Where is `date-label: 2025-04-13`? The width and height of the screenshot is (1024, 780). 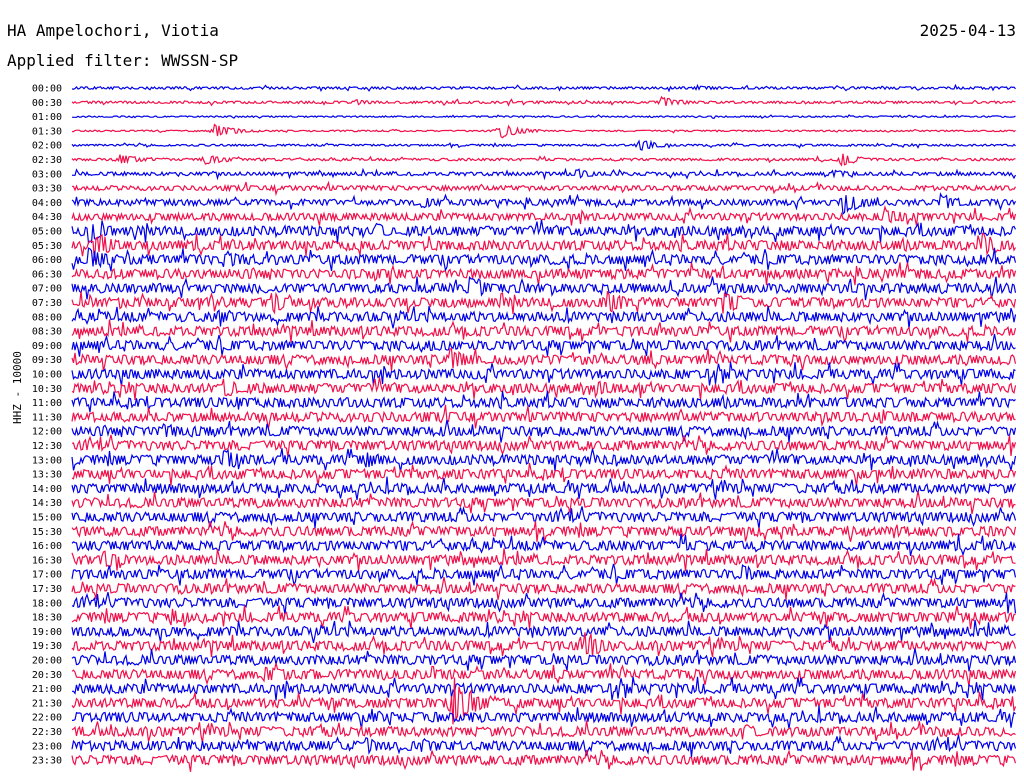 date-label: 2025-04-13 is located at coordinates (967, 30).